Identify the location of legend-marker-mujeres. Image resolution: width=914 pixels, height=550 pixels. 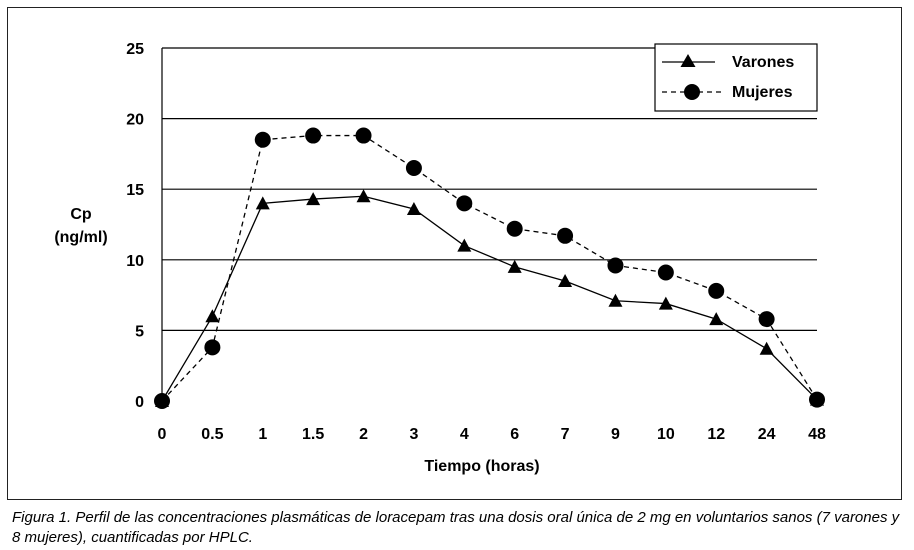
(692, 92).